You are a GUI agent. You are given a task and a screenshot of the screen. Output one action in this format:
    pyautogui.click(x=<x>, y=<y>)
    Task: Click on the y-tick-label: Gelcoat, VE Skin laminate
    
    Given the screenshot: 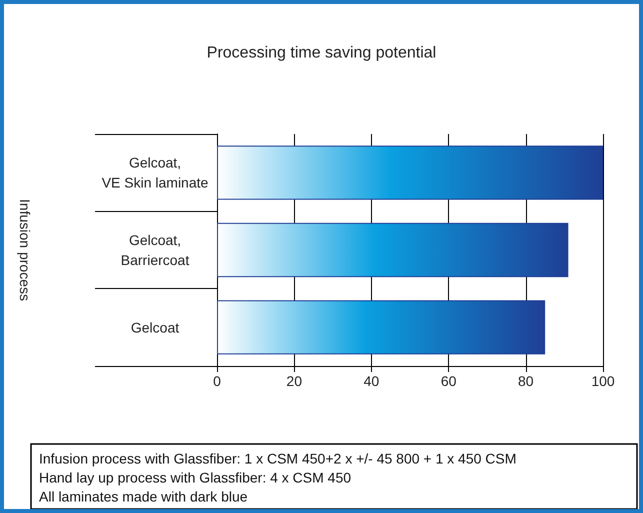 What is the action you would take?
    pyautogui.click(x=155, y=172)
    